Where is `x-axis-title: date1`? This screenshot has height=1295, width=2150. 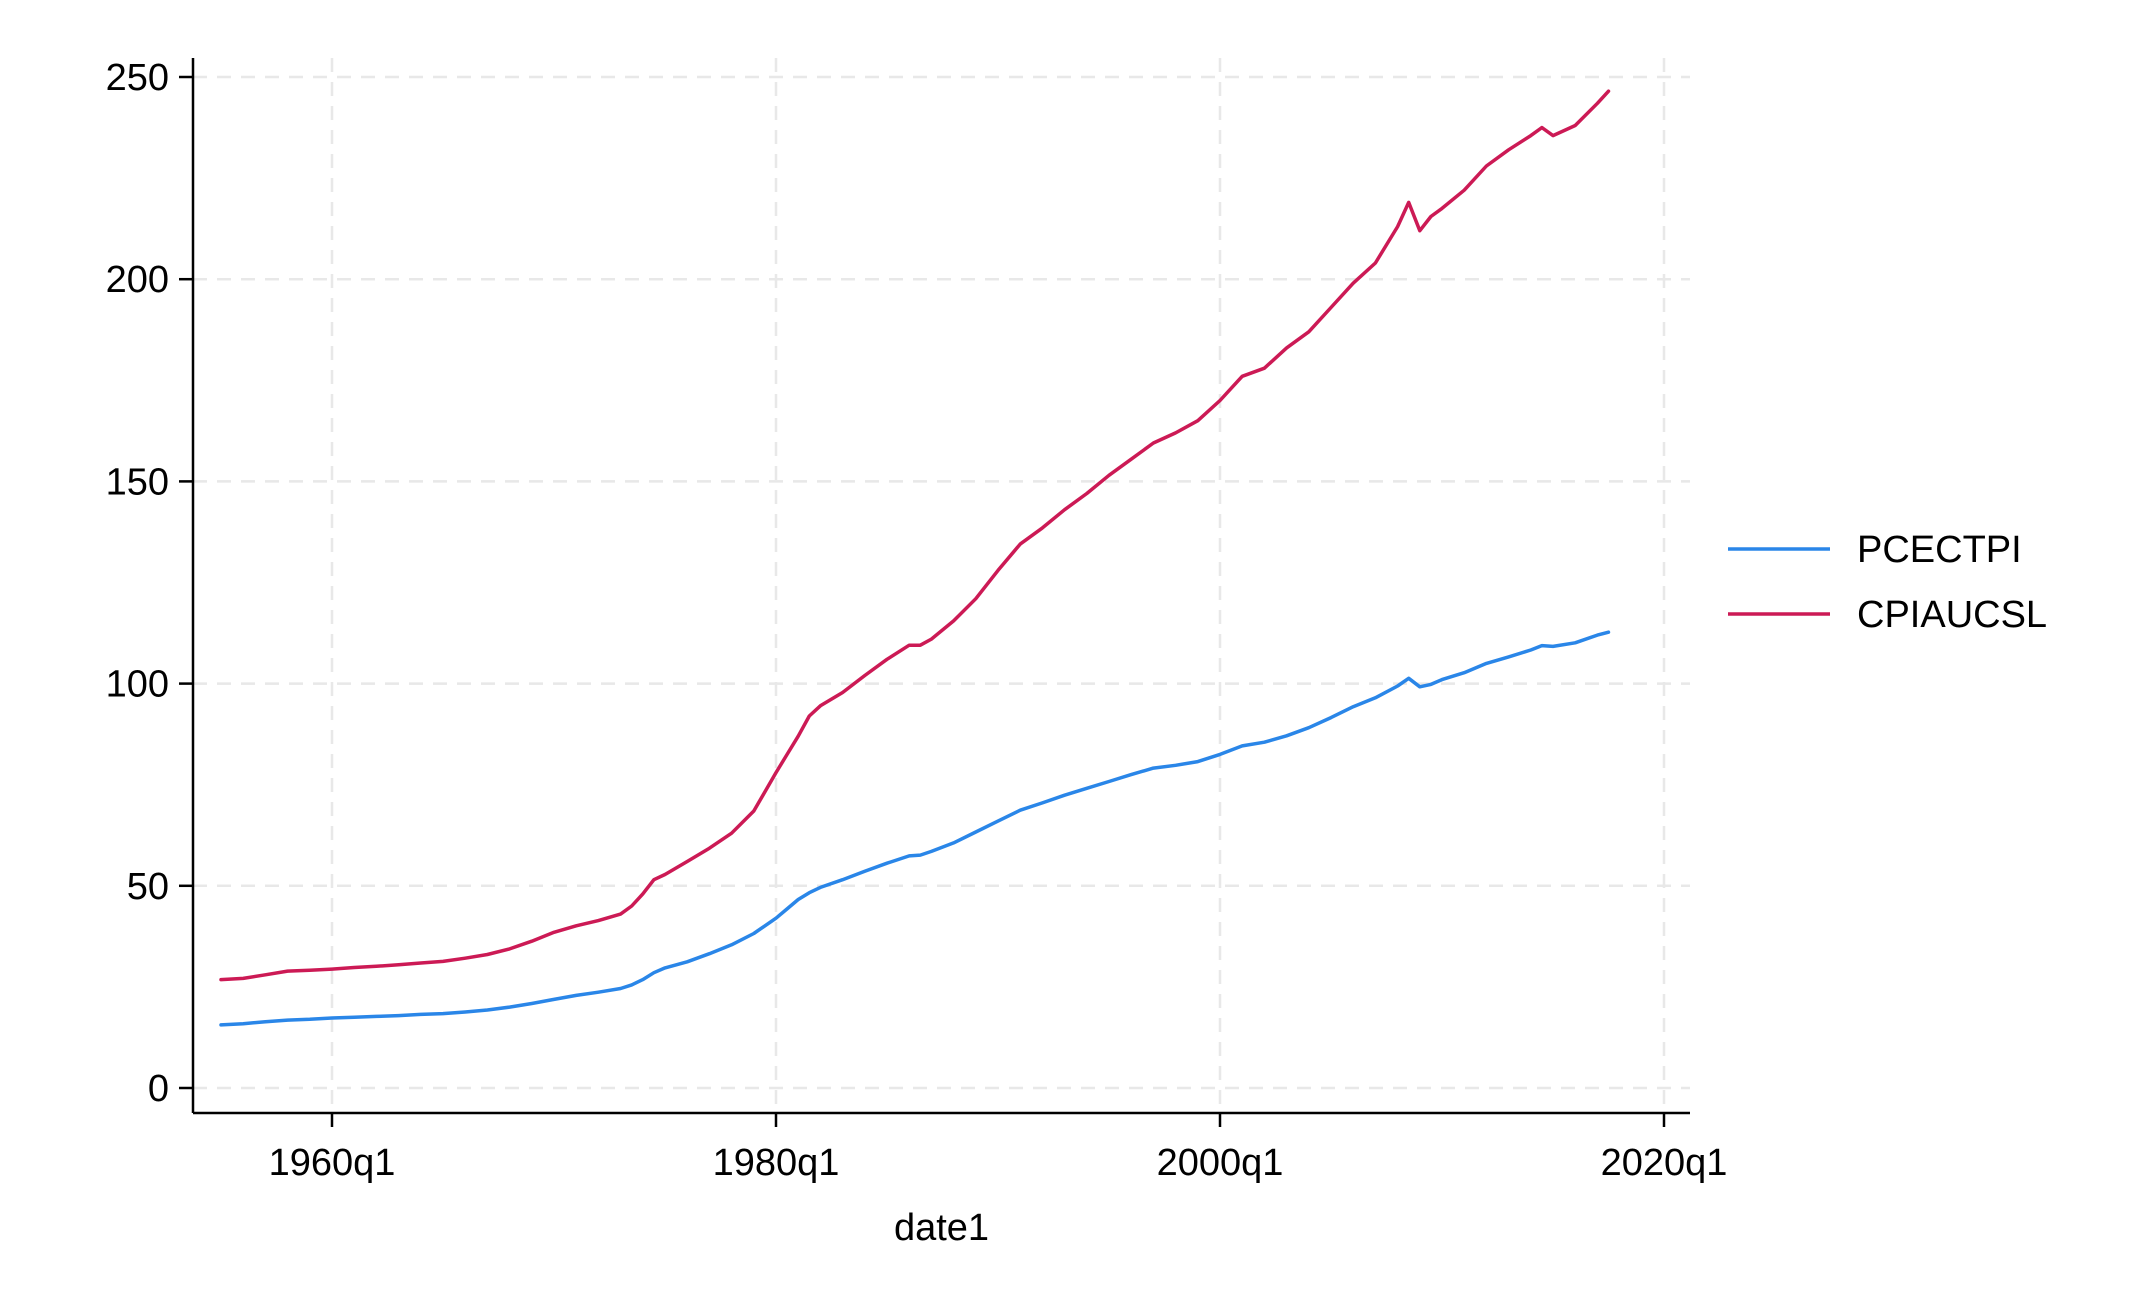
x-axis-title: date1 is located at coordinates (941, 1228).